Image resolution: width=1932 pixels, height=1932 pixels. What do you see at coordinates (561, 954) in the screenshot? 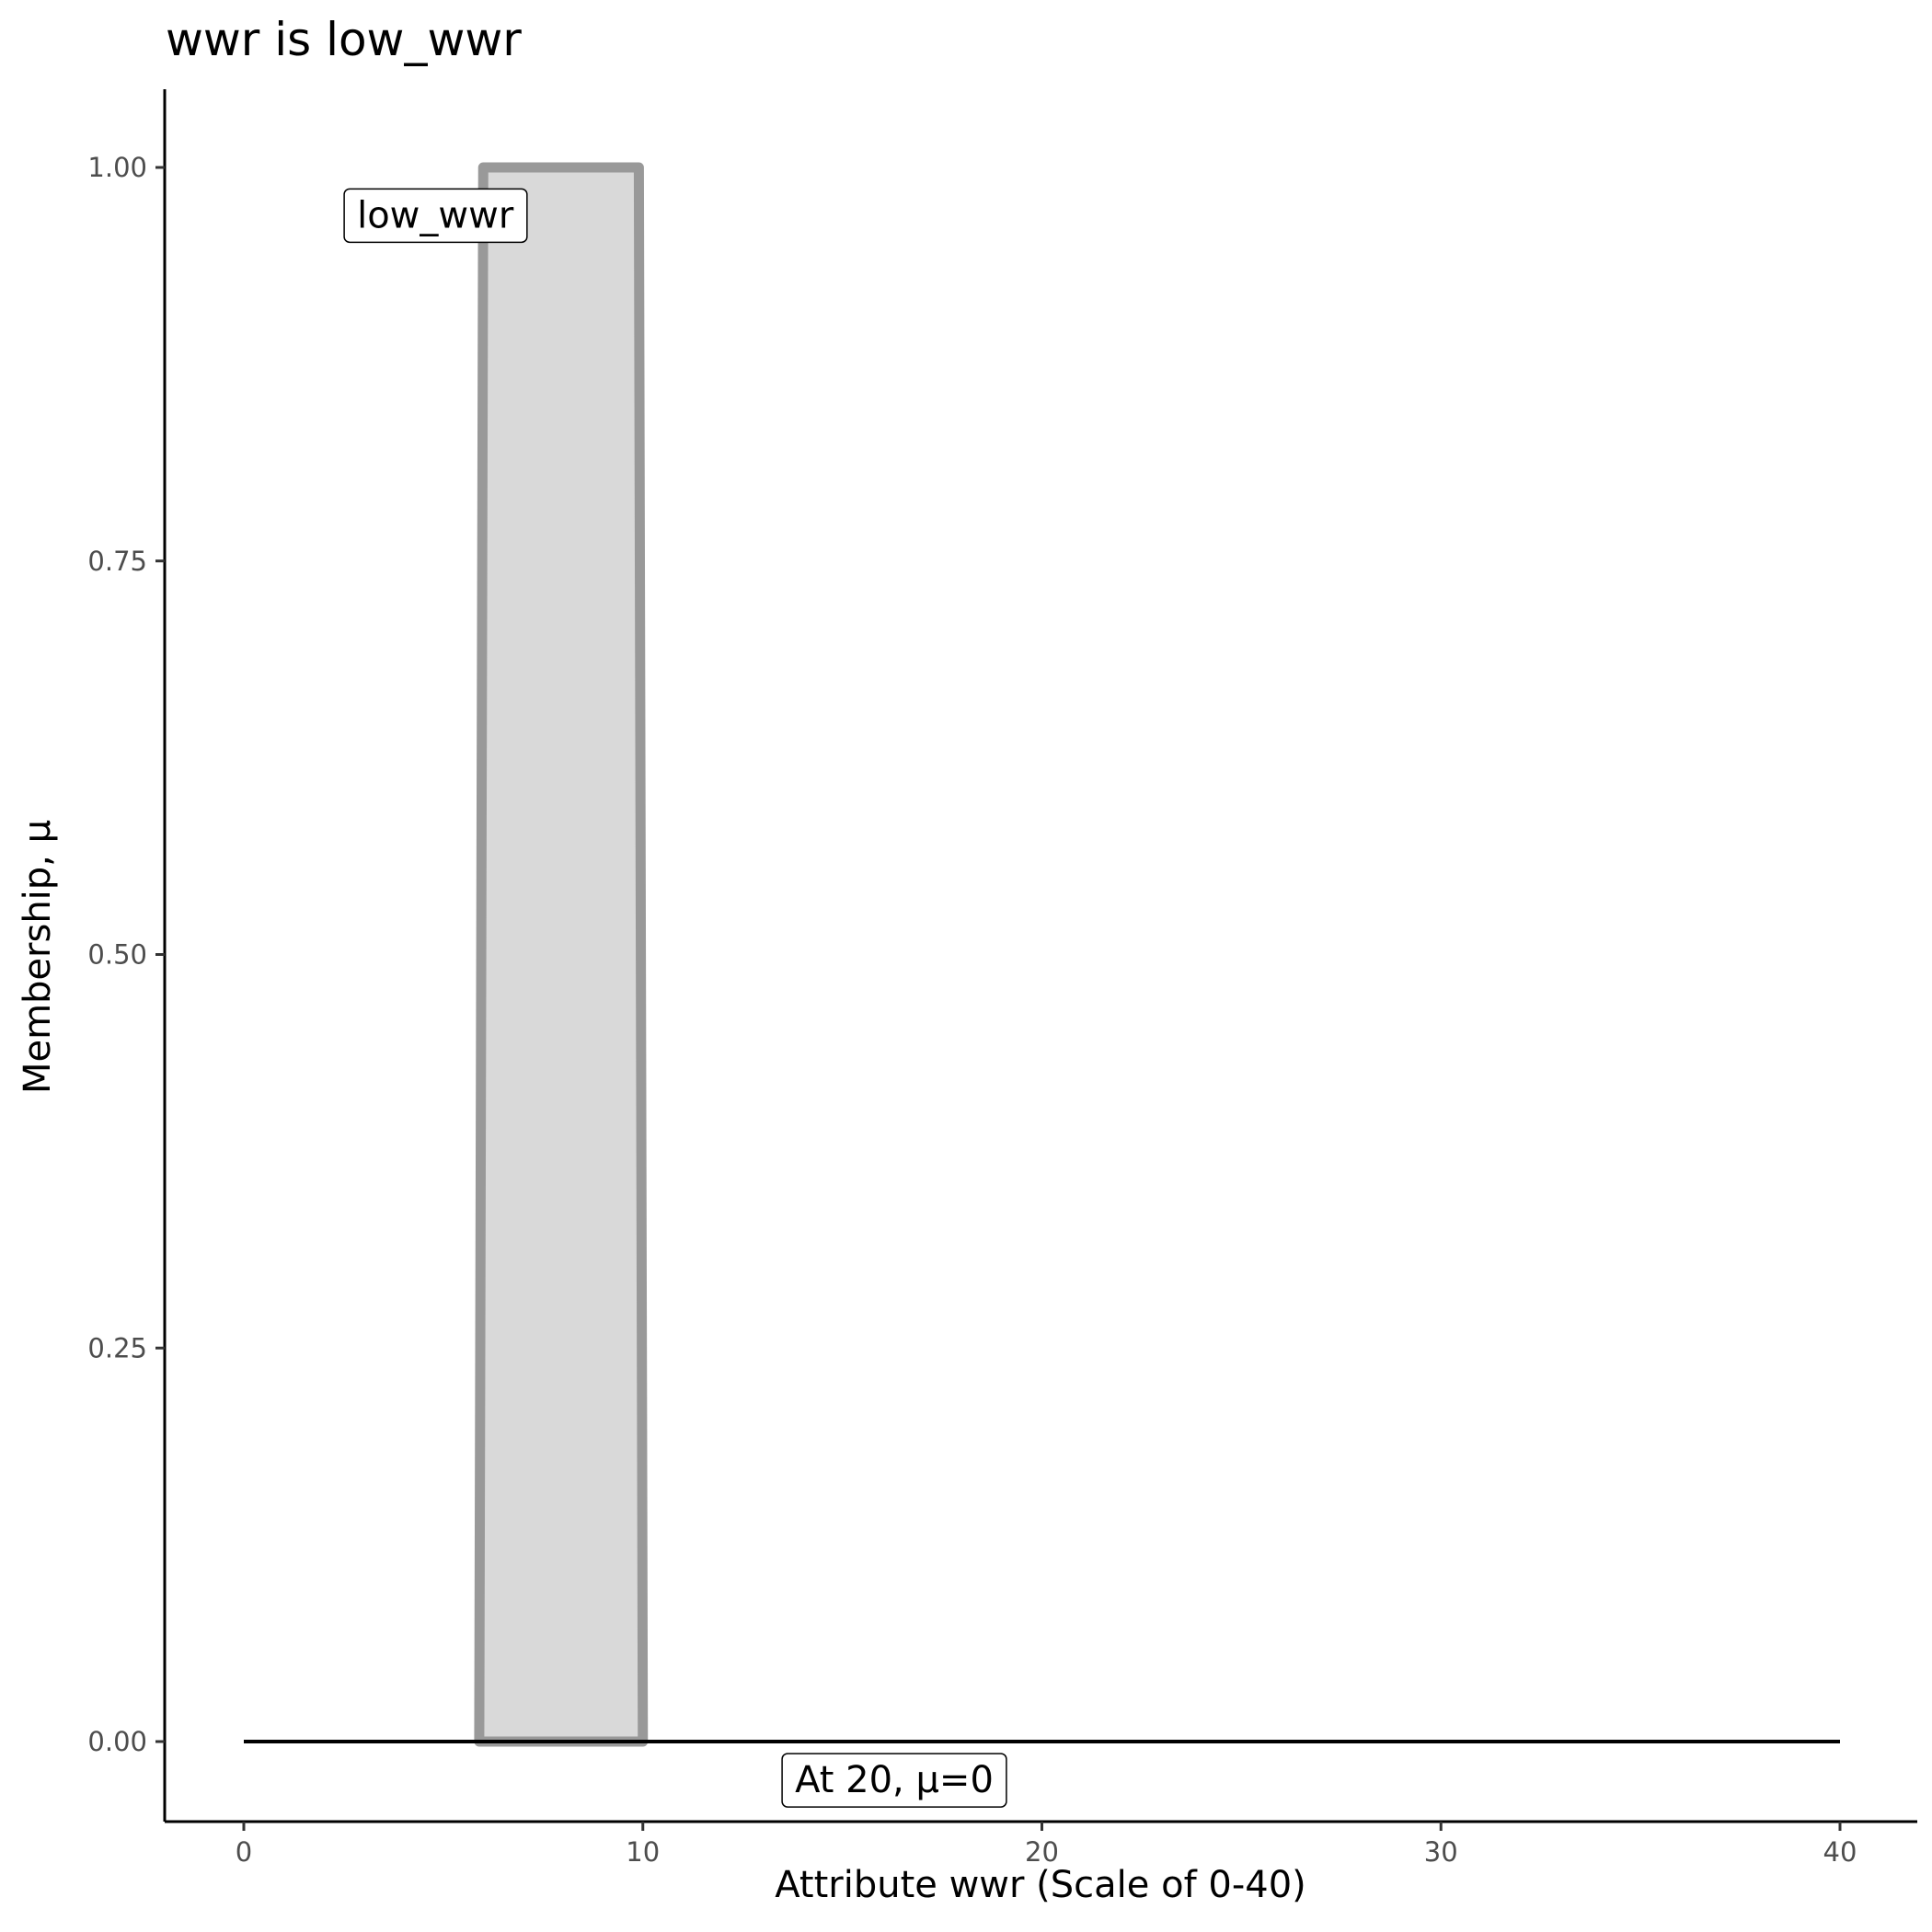
I see `membership-area-low-wwr` at bounding box center [561, 954].